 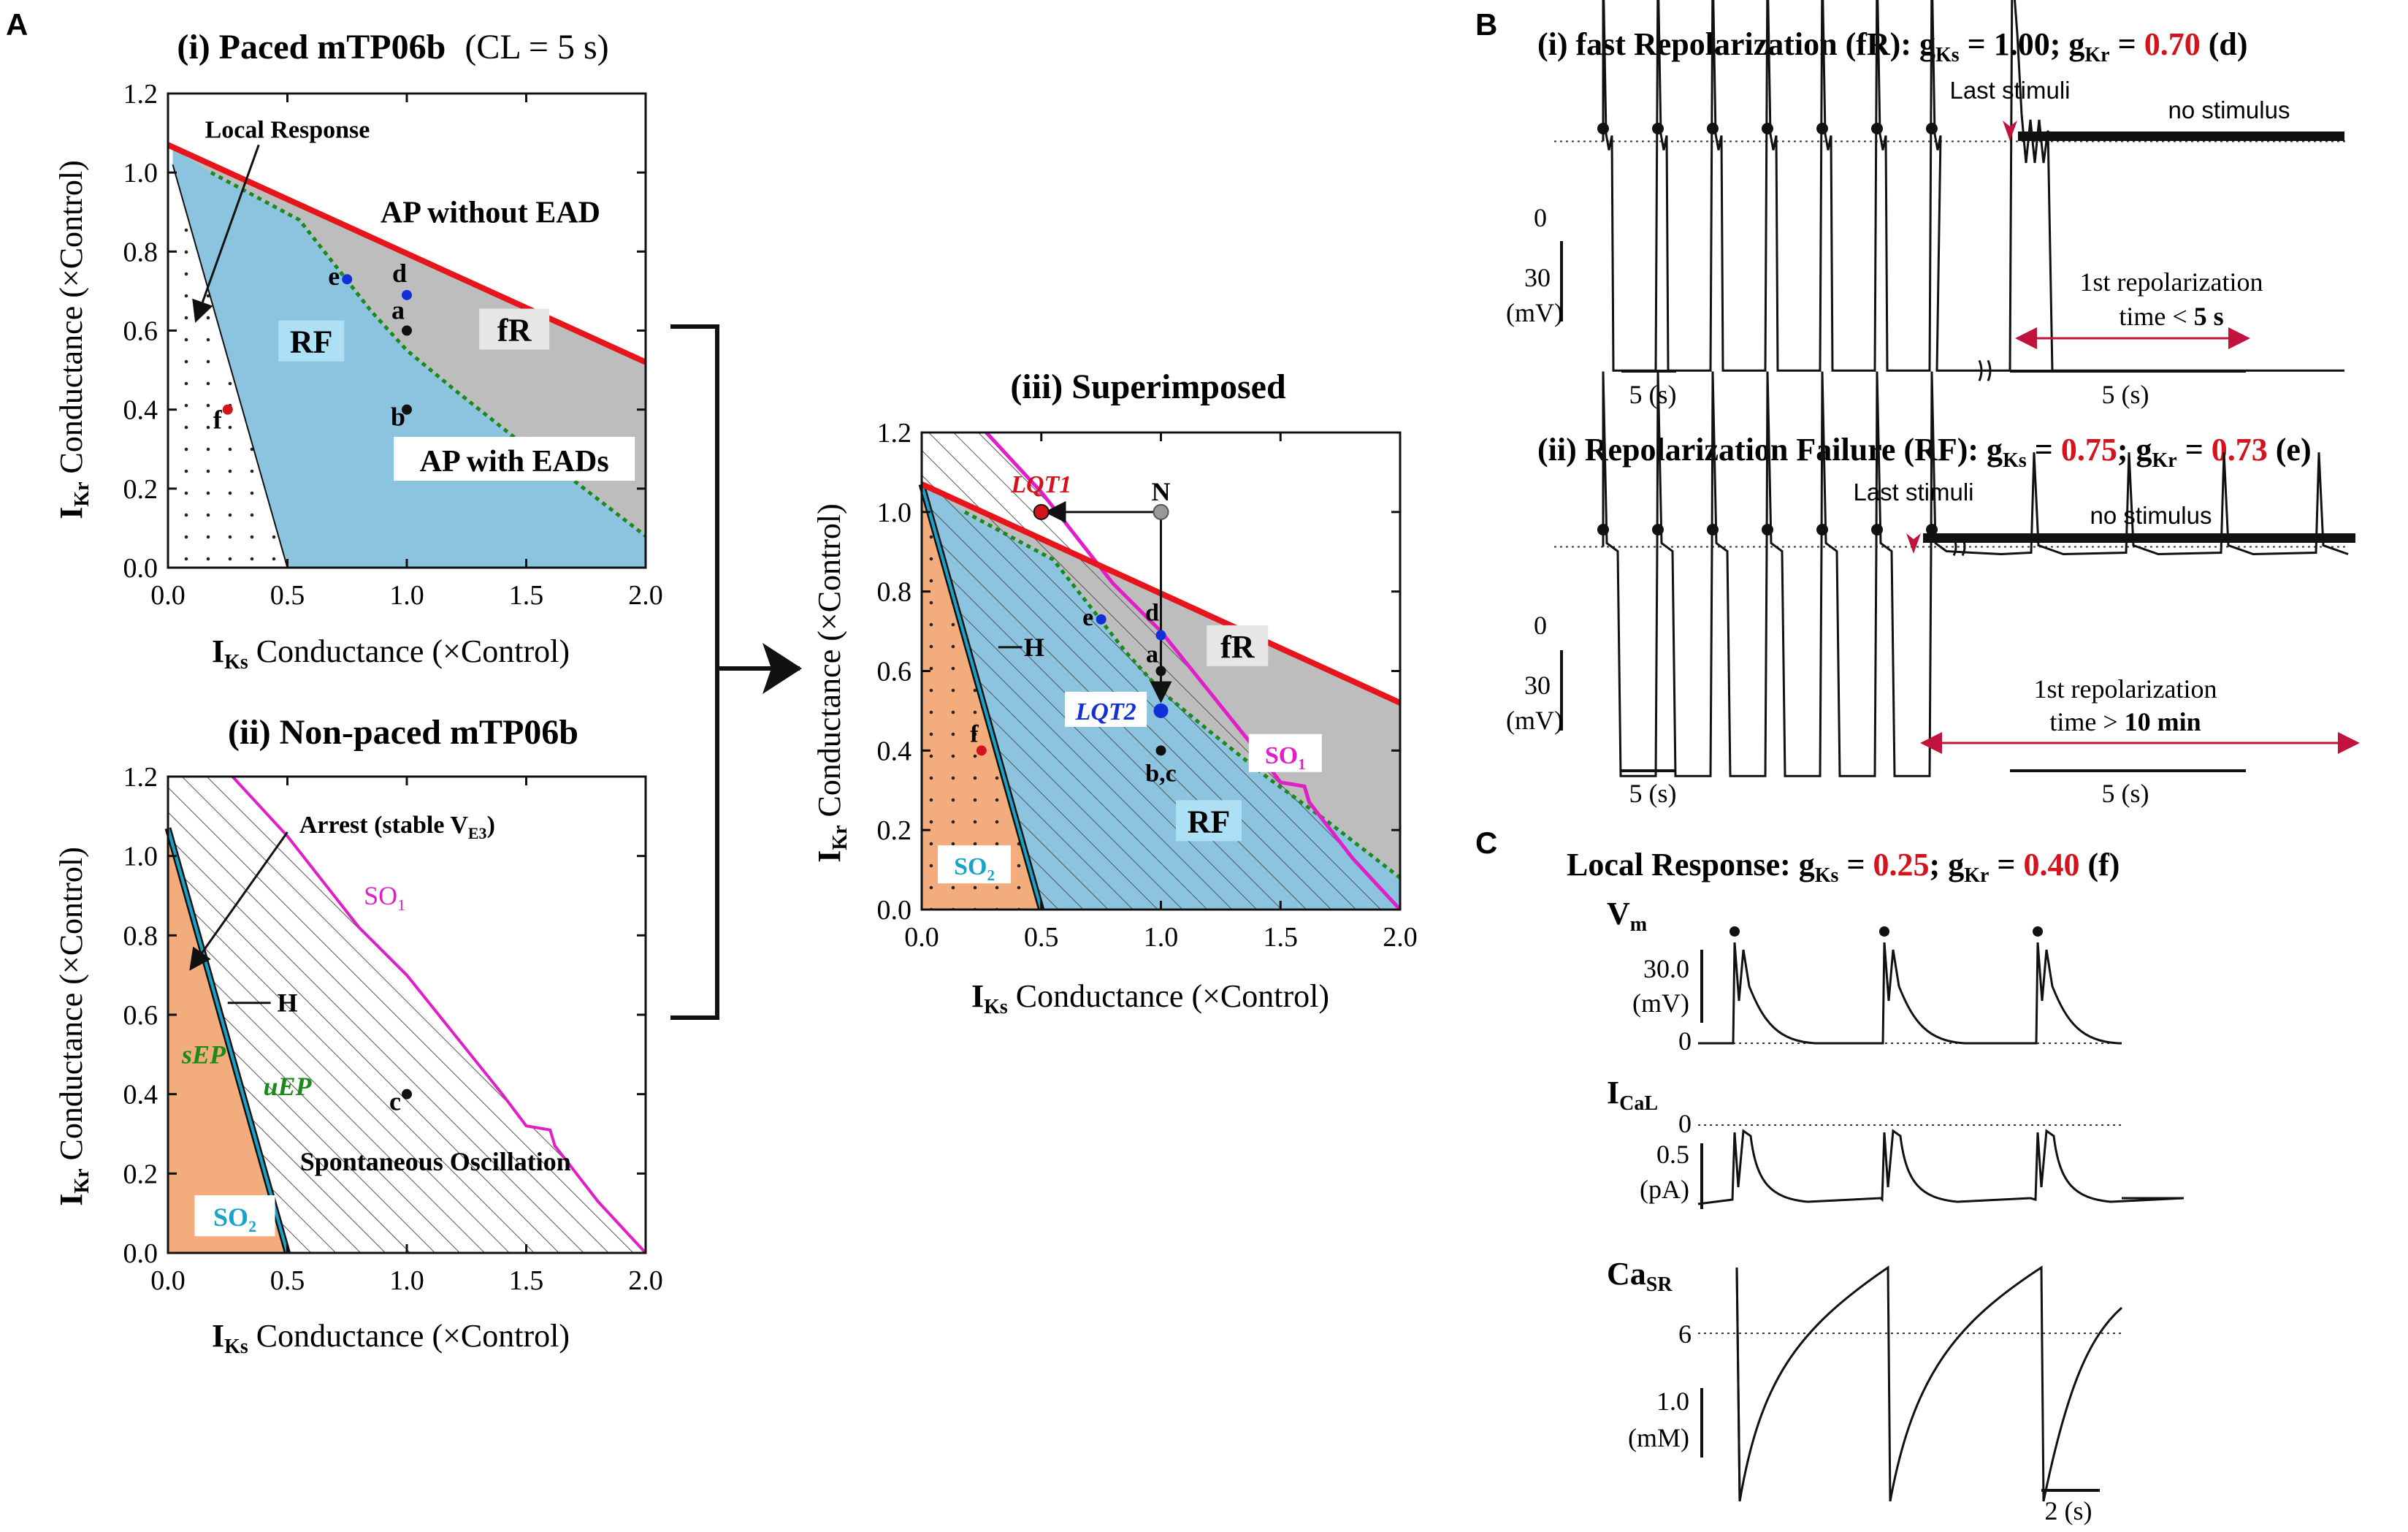 What do you see at coordinates (2009, 90) in the screenshot?
I see `b-i-last-stimuli: Last stimuli` at bounding box center [2009, 90].